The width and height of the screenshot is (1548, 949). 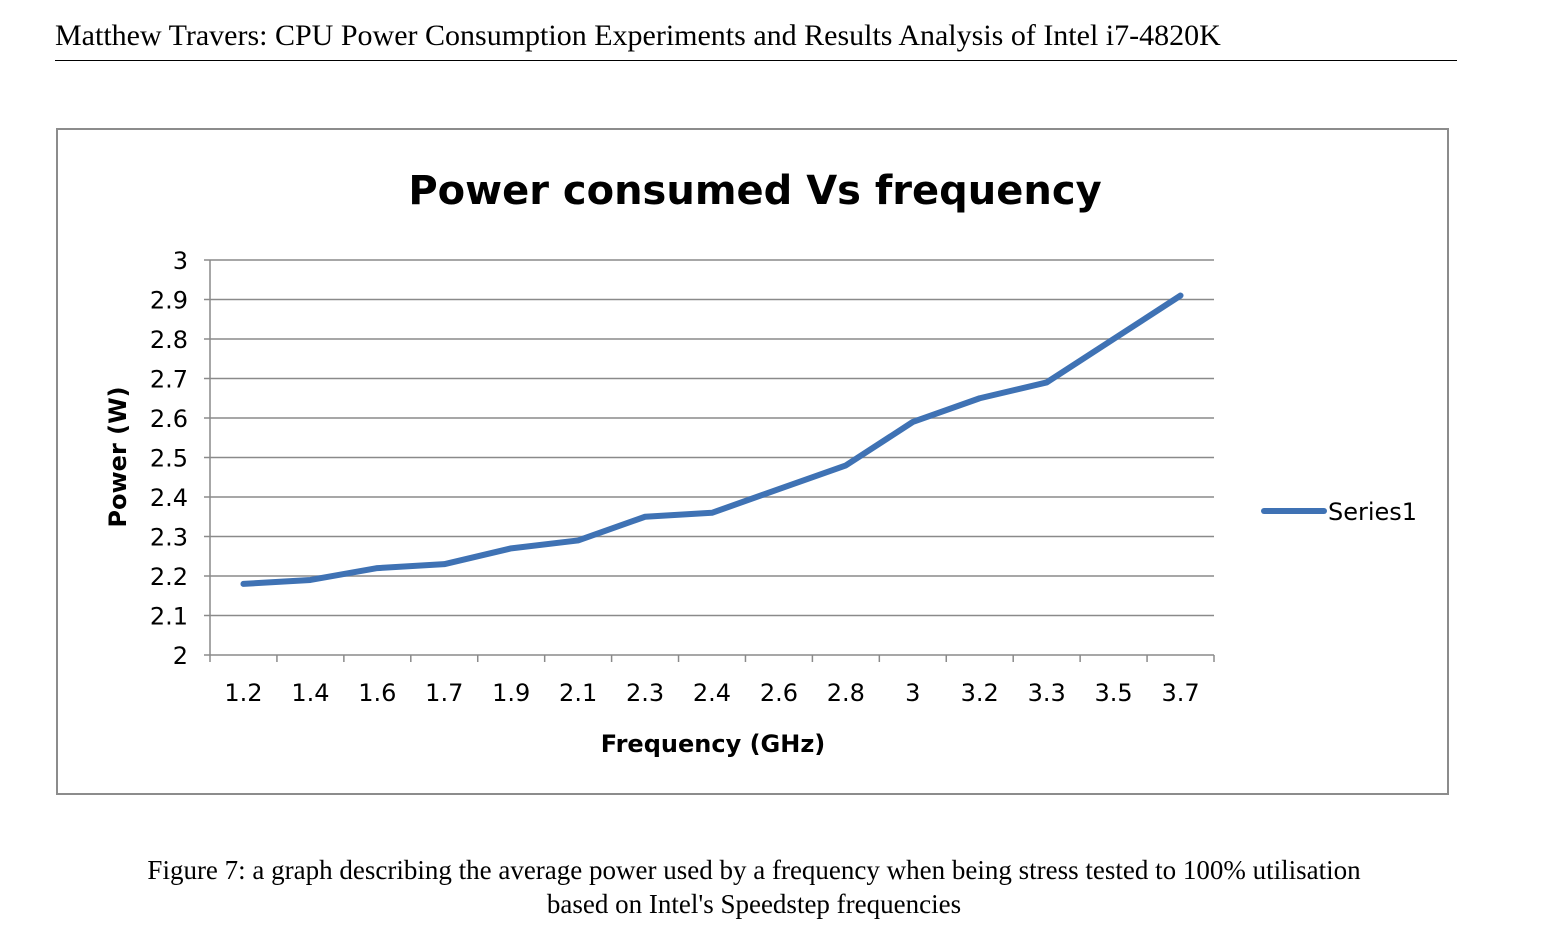 What do you see at coordinates (1114, 693) in the screenshot?
I see `x-tick-label: 3.5` at bounding box center [1114, 693].